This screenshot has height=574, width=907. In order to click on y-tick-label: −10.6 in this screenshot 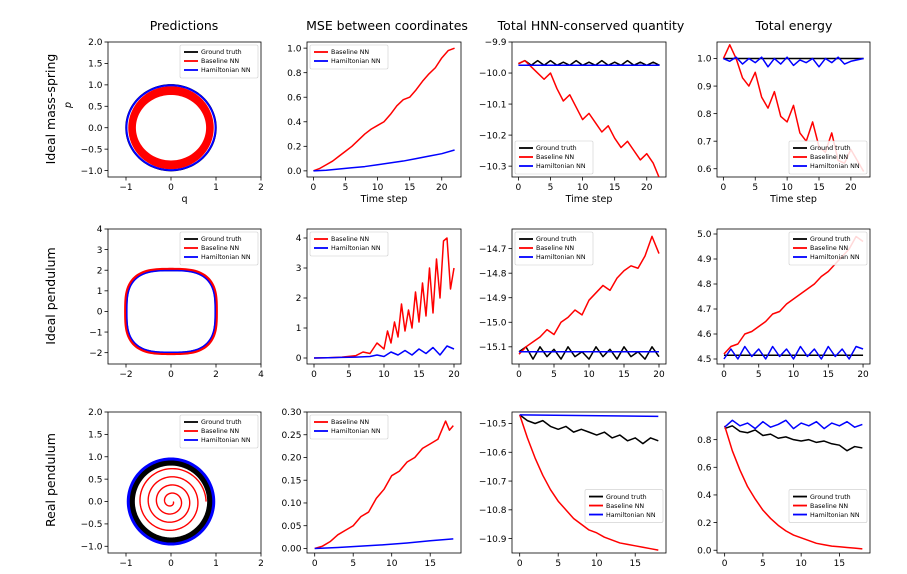, I will do `click(493, 453)`.